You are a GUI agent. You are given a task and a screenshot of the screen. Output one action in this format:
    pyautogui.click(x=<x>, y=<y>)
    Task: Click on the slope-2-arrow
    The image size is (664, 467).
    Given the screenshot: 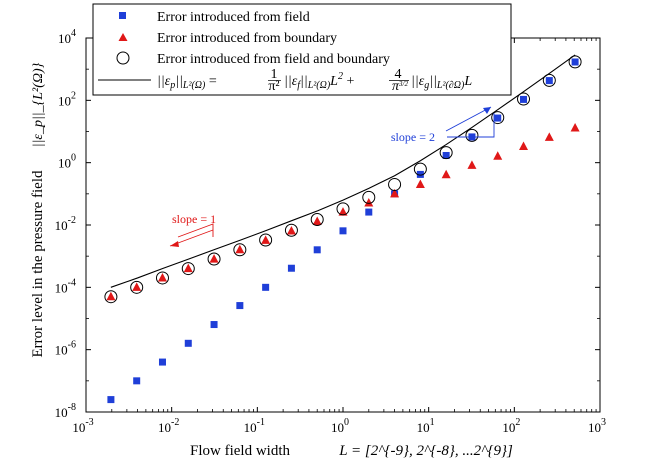 What is the action you would take?
    pyautogui.click(x=468, y=119)
    